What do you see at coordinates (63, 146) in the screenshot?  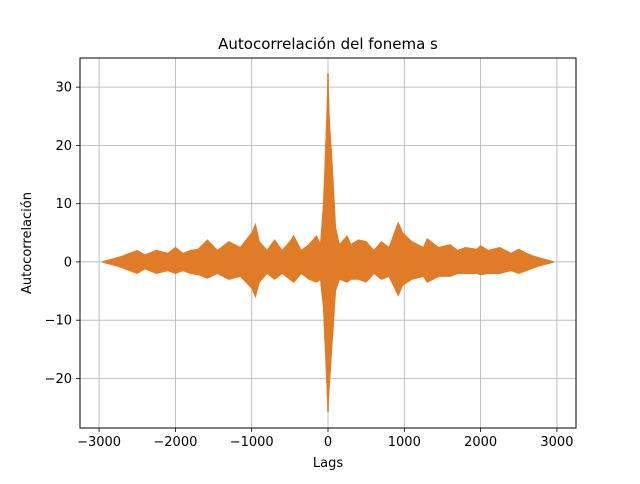 I see `y-tick-label: 20` at bounding box center [63, 146].